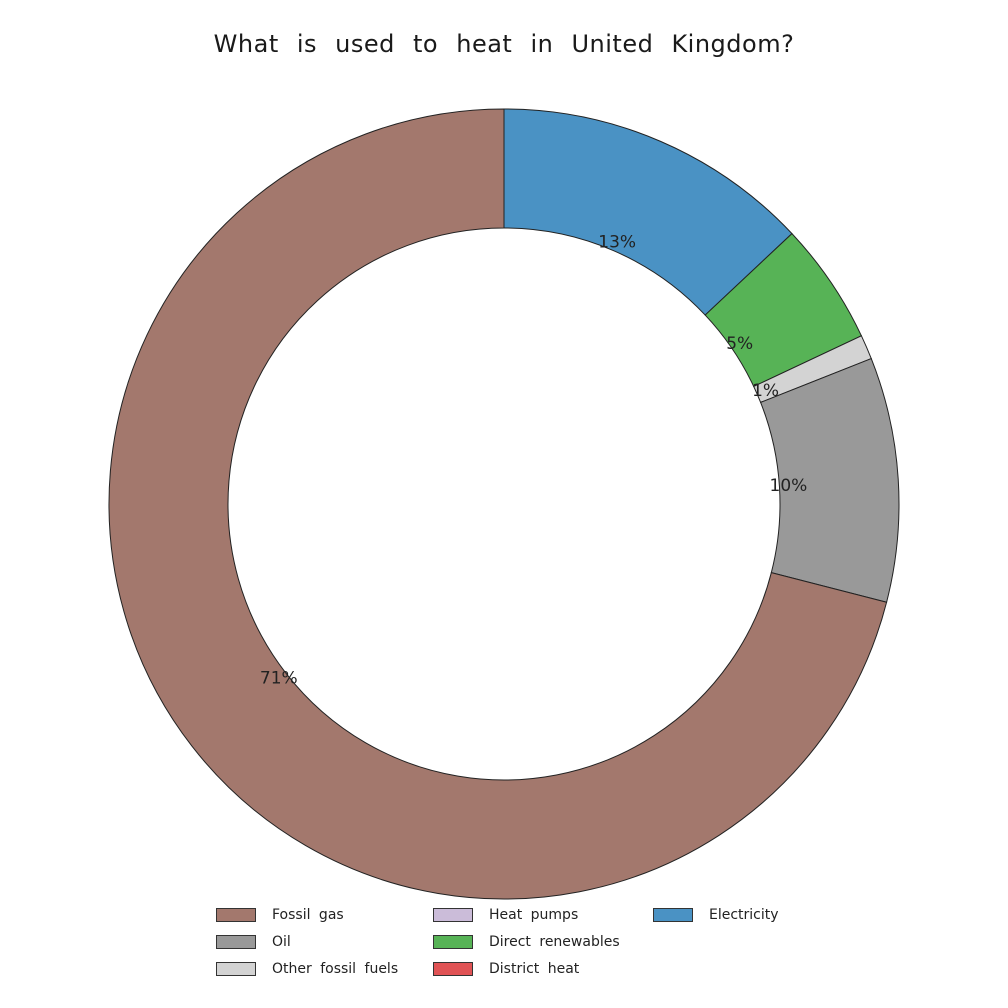  I want to click on legend-label: Other fossil fuels, so click(335, 969).